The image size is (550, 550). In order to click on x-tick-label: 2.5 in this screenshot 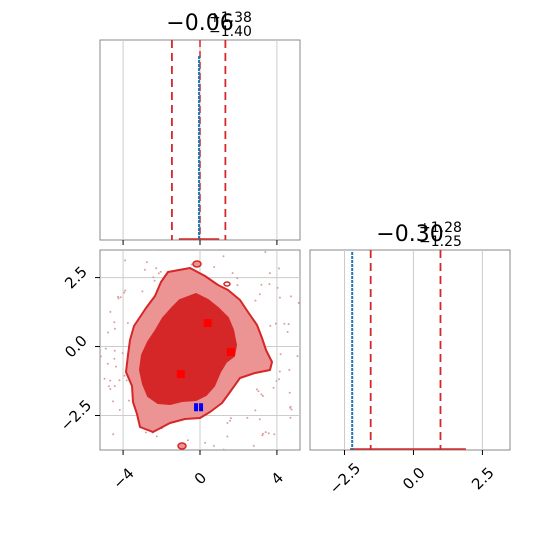, I will do `click(483, 479)`.